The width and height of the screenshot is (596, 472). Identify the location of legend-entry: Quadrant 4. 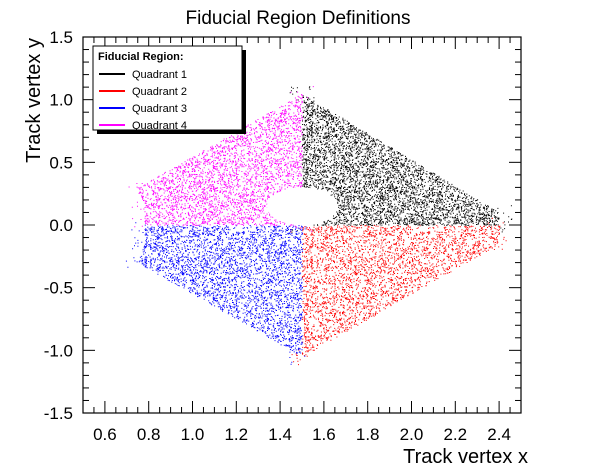
(143, 126).